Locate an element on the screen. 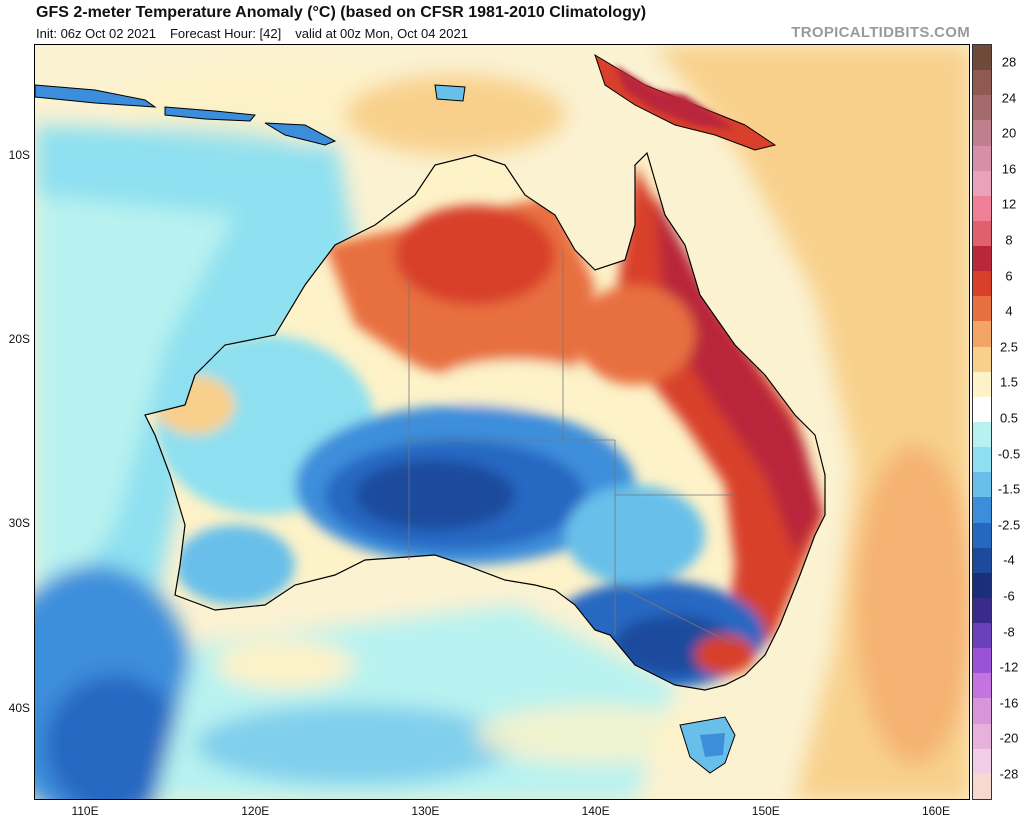 The image size is (1024, 820). longitude-label: 130E is located at coordinates (425, 811).